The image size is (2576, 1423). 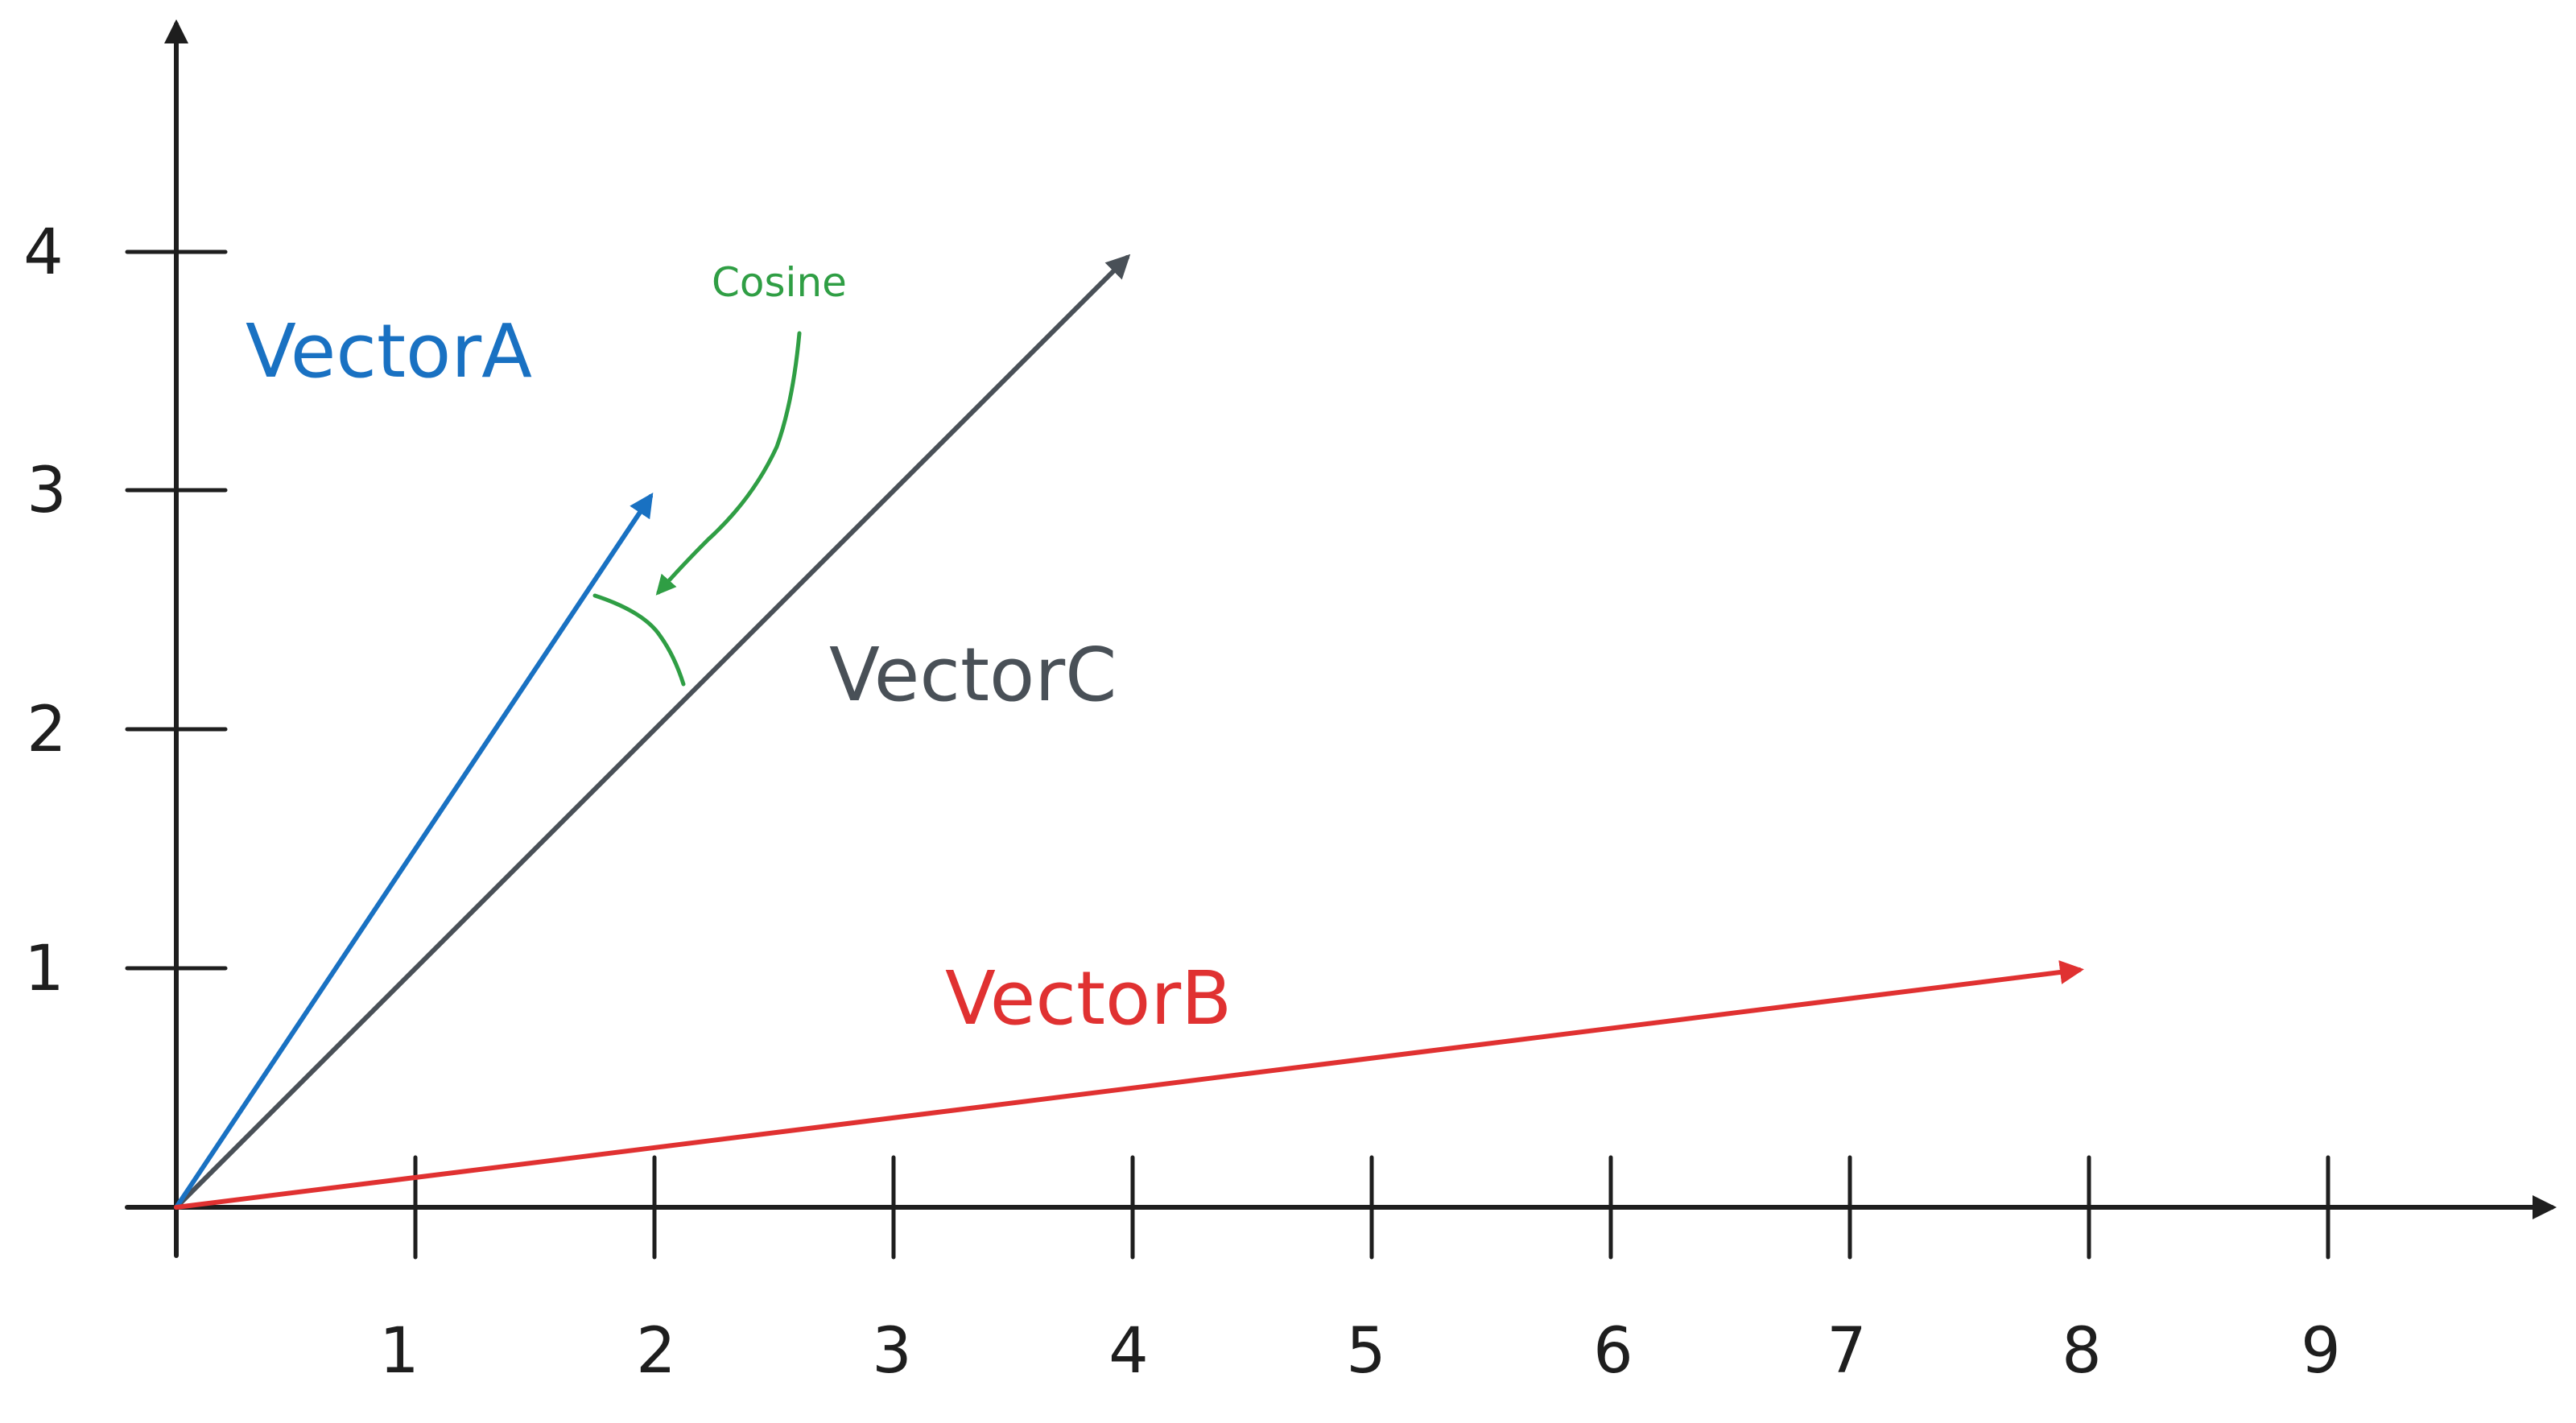 What do you see at coordinates (45, 611) in the screenshot?
I see `y-tick-labels: 1 2 3 4` at bounding box center [45, 611].